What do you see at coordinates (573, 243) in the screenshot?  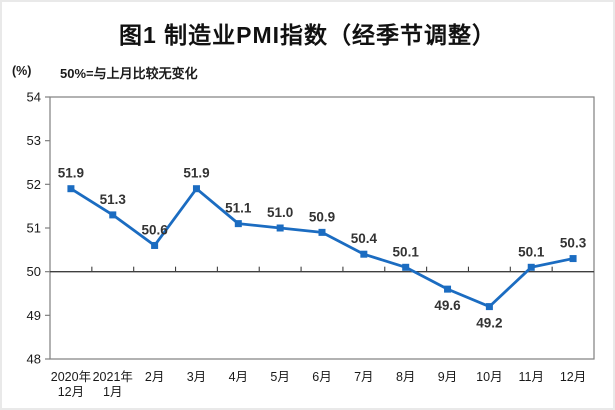 I see `data-point-label: 50.3` at bounding box center [573, 243].